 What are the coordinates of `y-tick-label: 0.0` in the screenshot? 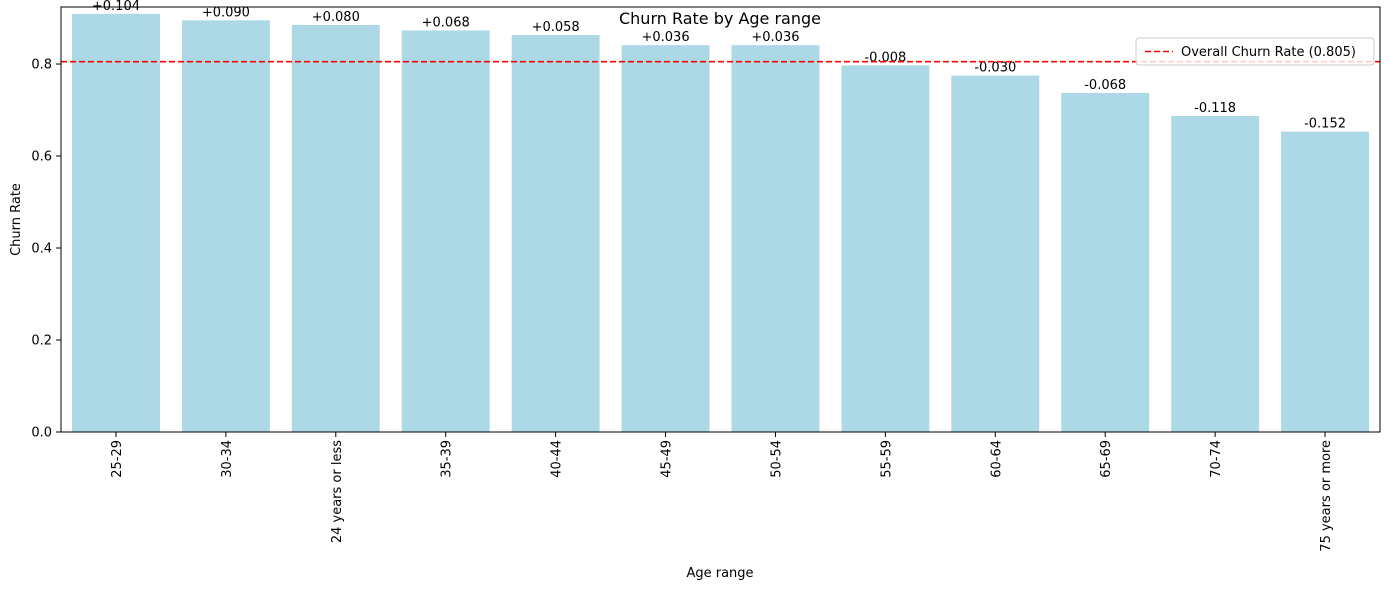 It's located at (41, 433).